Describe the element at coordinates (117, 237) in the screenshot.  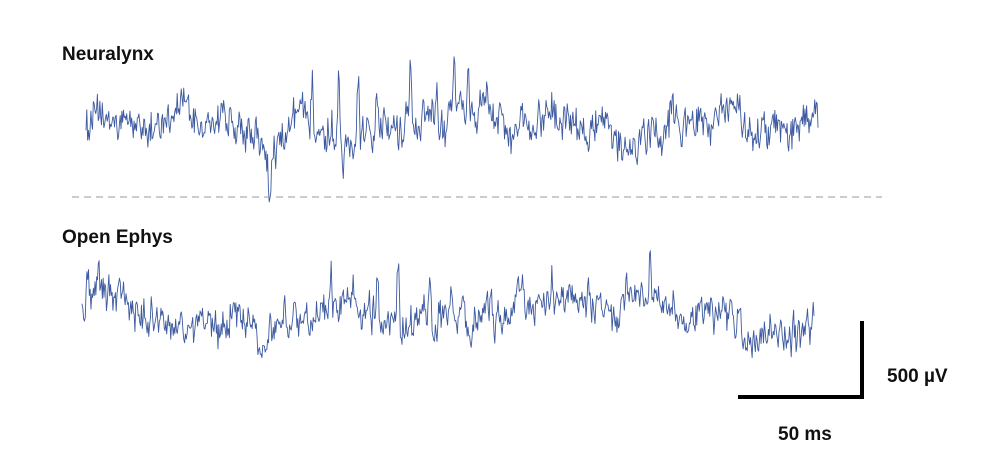
I see `trace-label-open-ephys: Open Ephys` at that location.